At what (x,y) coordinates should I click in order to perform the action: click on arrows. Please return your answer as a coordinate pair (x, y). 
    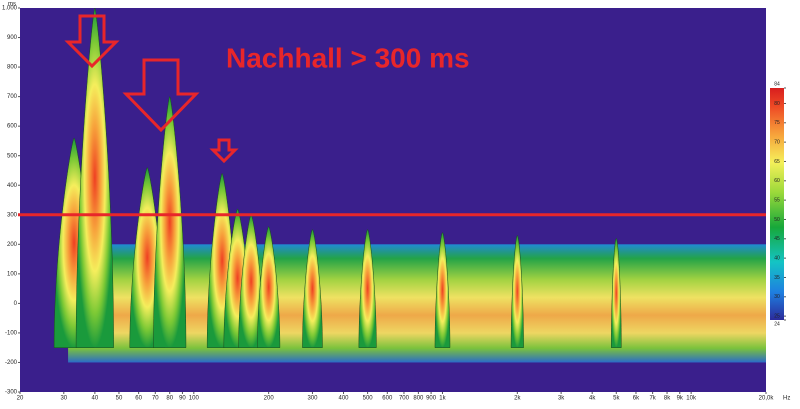
    Looking at the image, I should click on (151, 89).